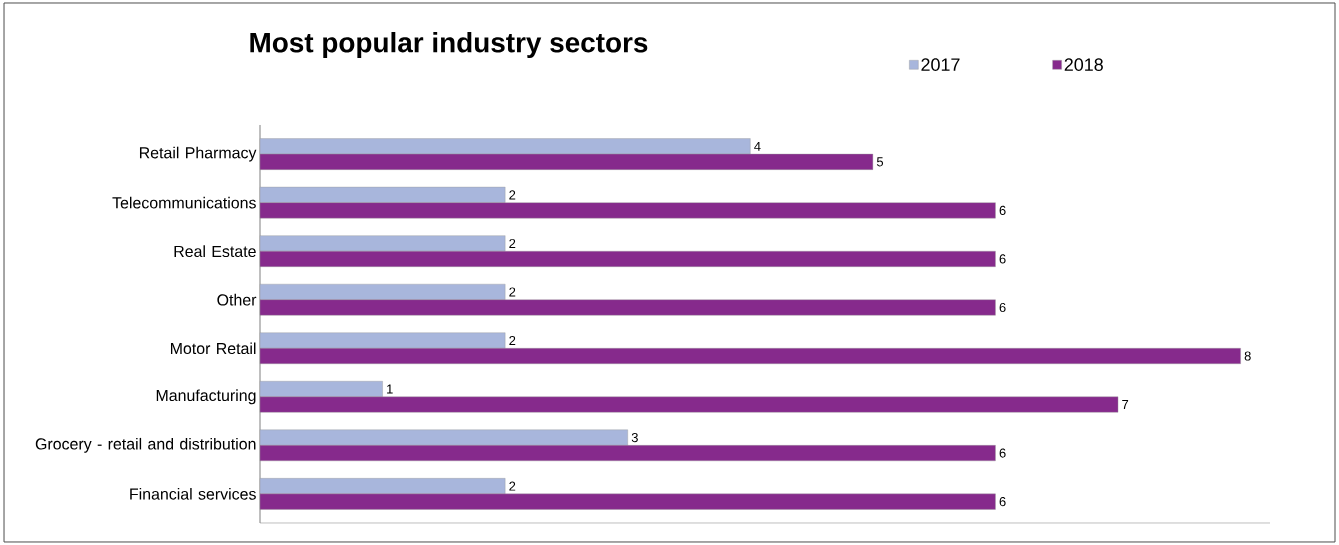  I want to click on y-tick-label: Telecommunications, so click(184, 202).